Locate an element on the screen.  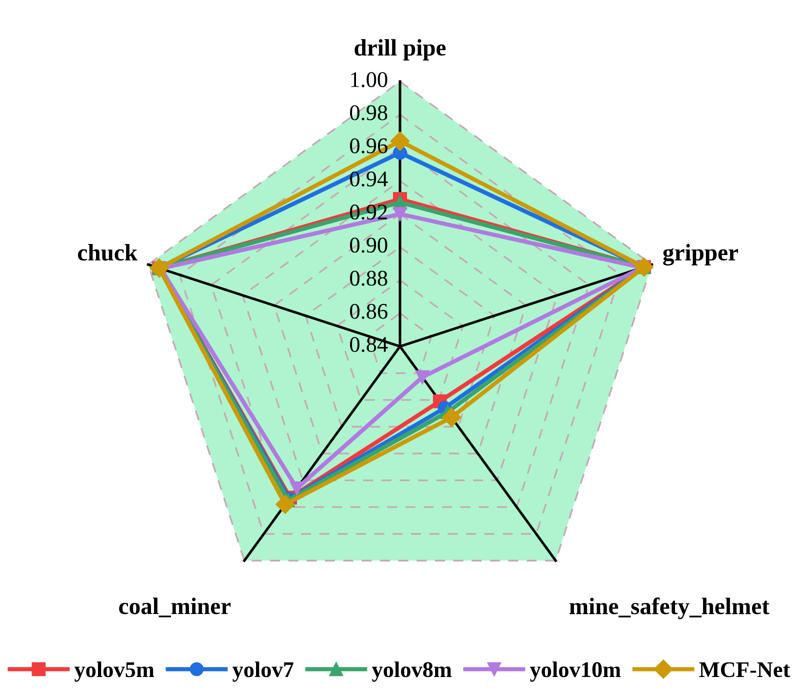
y-tick-label: 0.96 is located at coordinates (369, 146).